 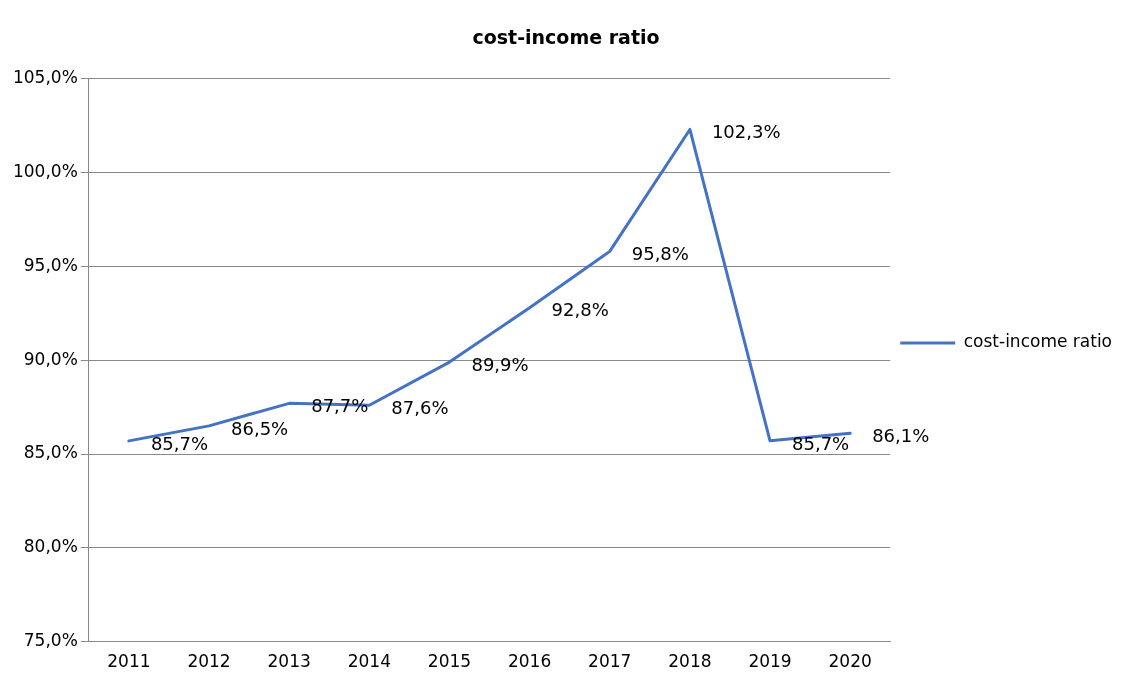 I want to click on data-label: 95,8%, so click(x=660, y=254).